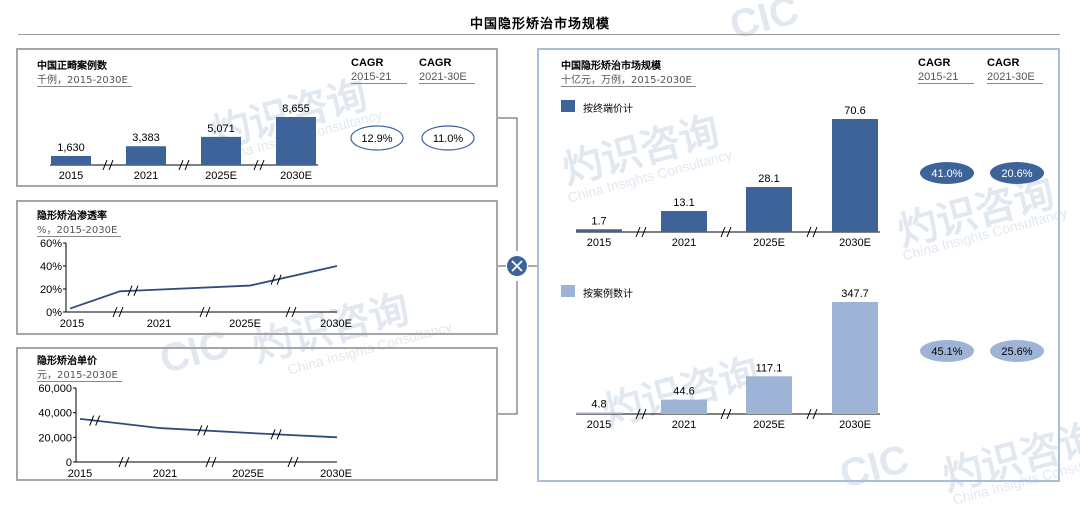  I want to click on y-tick-label: 40,000, so click(55, 414).